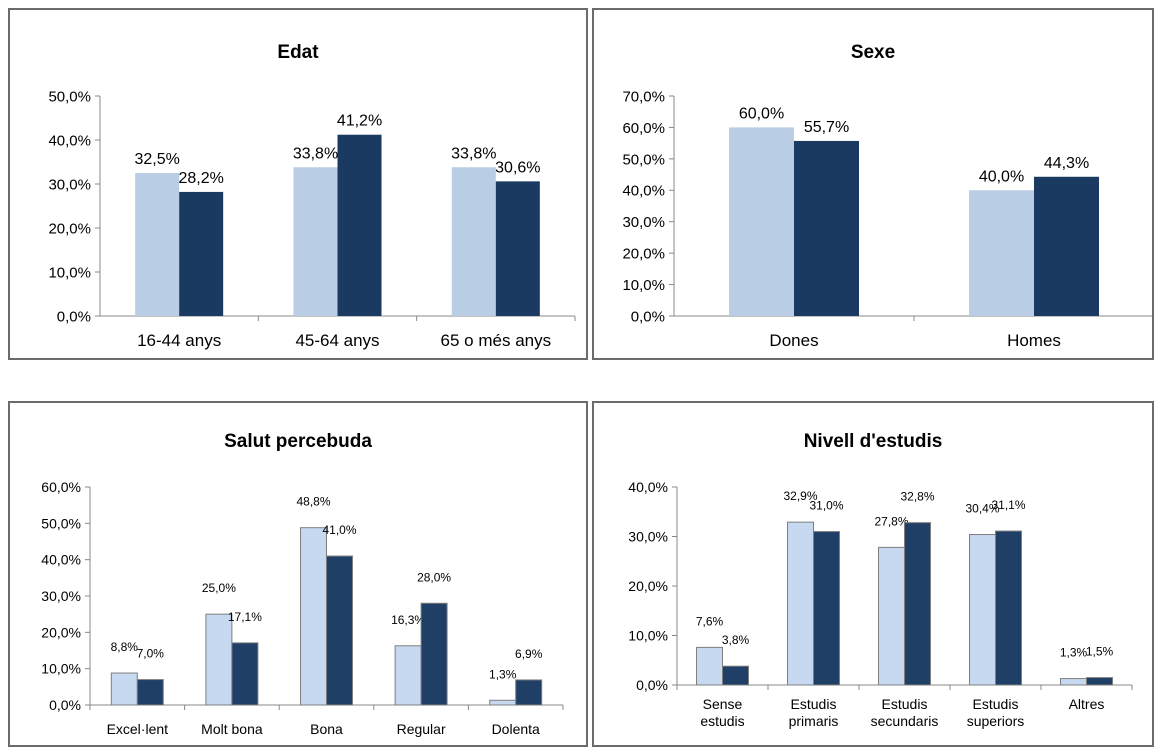 The width and height of the screenshot is (1156, 749). I want to click on chart-title: Edat, so click(298, 52).